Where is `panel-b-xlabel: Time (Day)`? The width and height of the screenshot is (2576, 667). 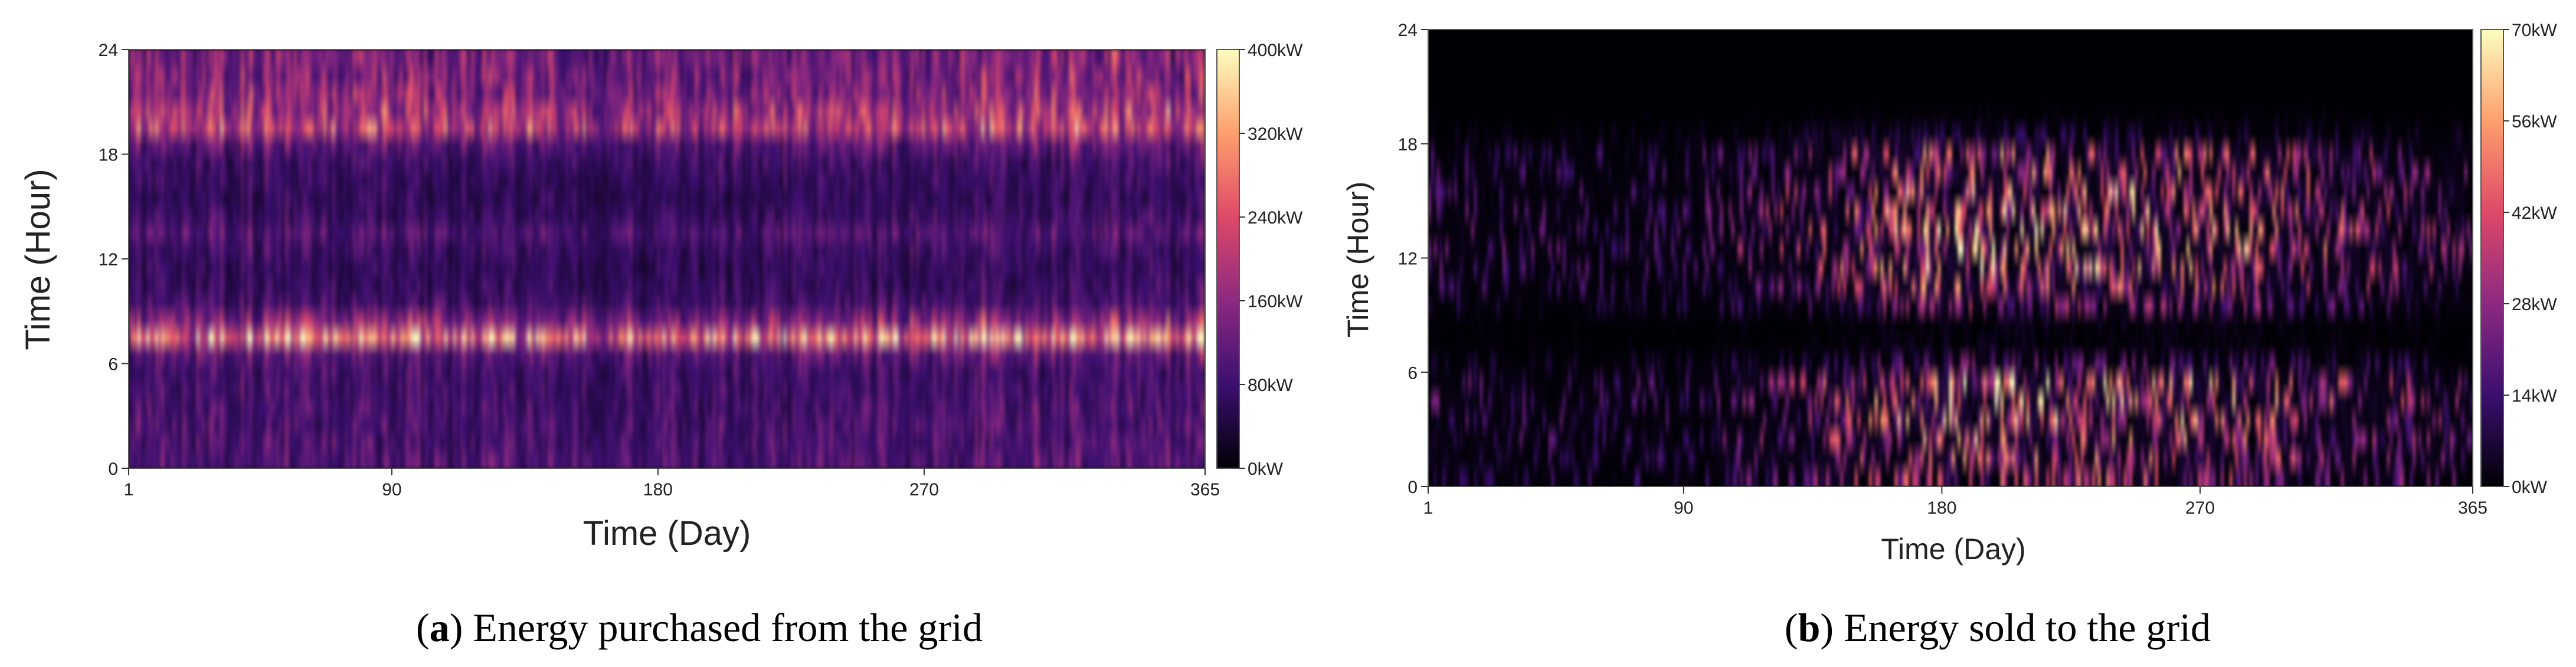 panel-b-xlabel: Time (Day) is located at coordinates (1953, 549).